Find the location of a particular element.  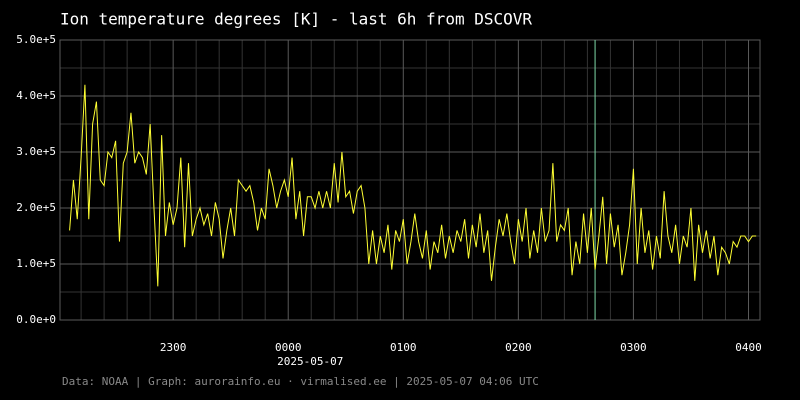

y-tick-label: 0.0e+0 is located at coordinates (36, 319).